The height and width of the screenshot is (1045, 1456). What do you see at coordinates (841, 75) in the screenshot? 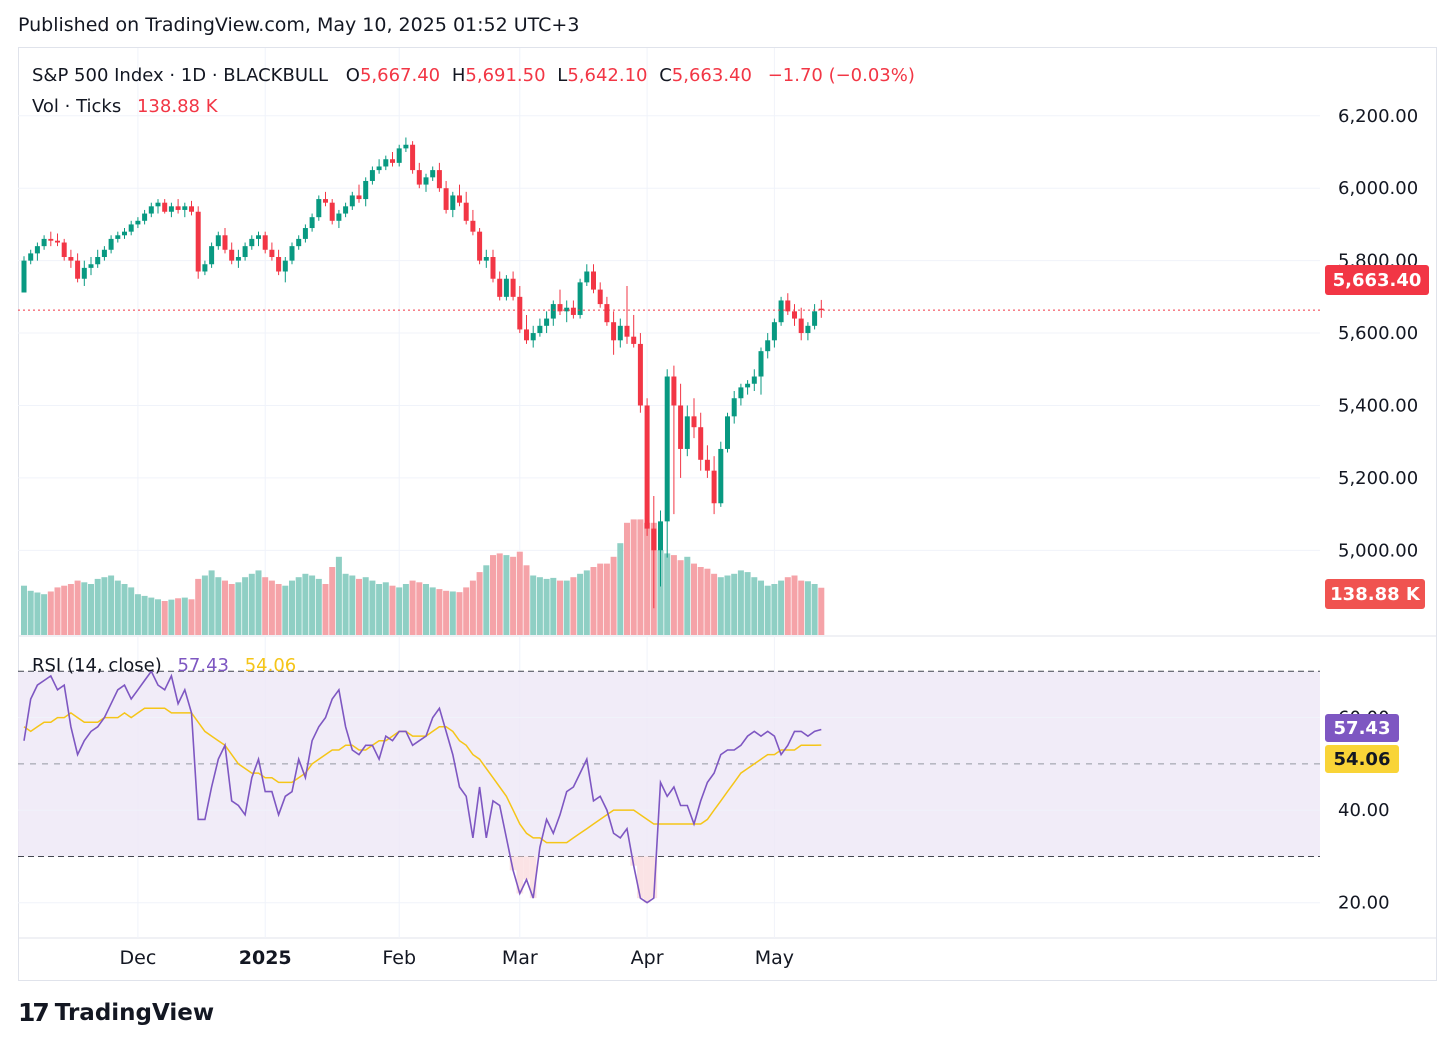
I see `price-change: −1.70 (−0.03%)` at bounding box center [841, 75].